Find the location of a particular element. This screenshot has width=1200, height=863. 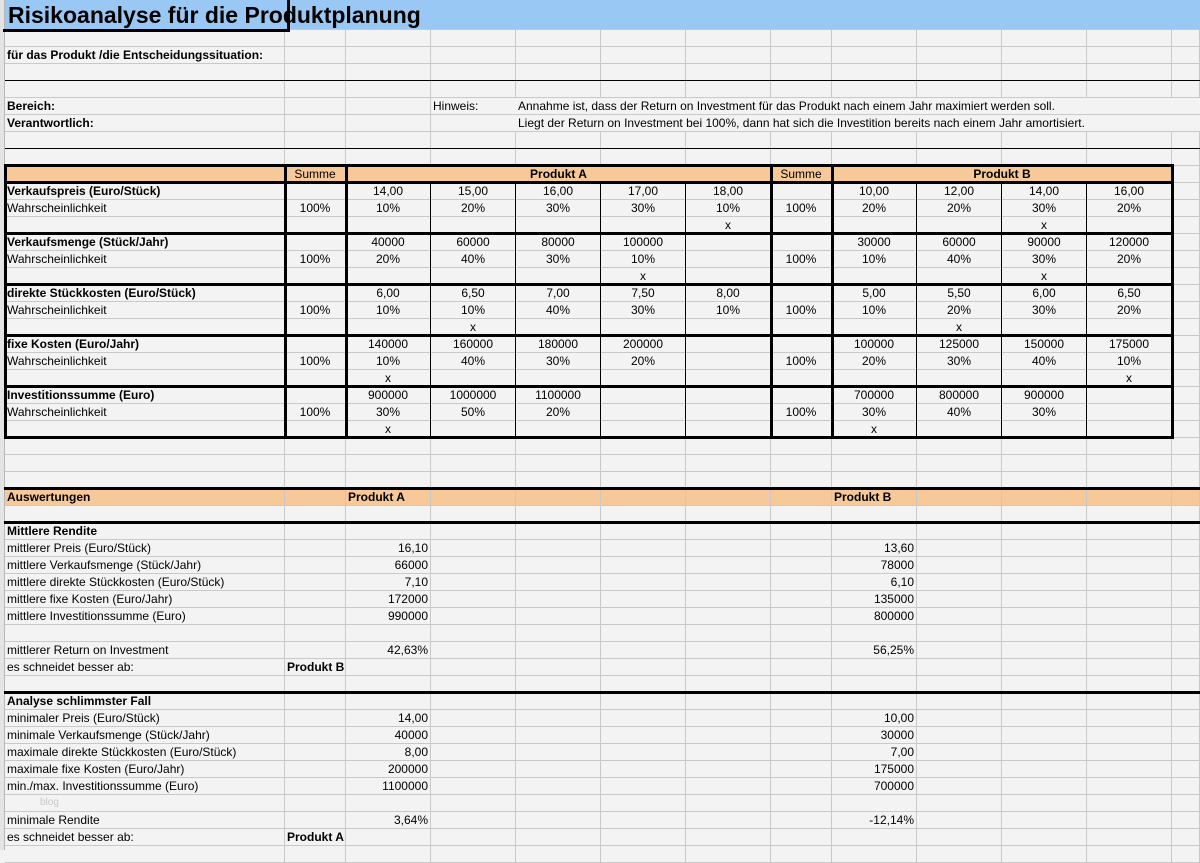

cell-F41 is located at coordinates (643, 701).